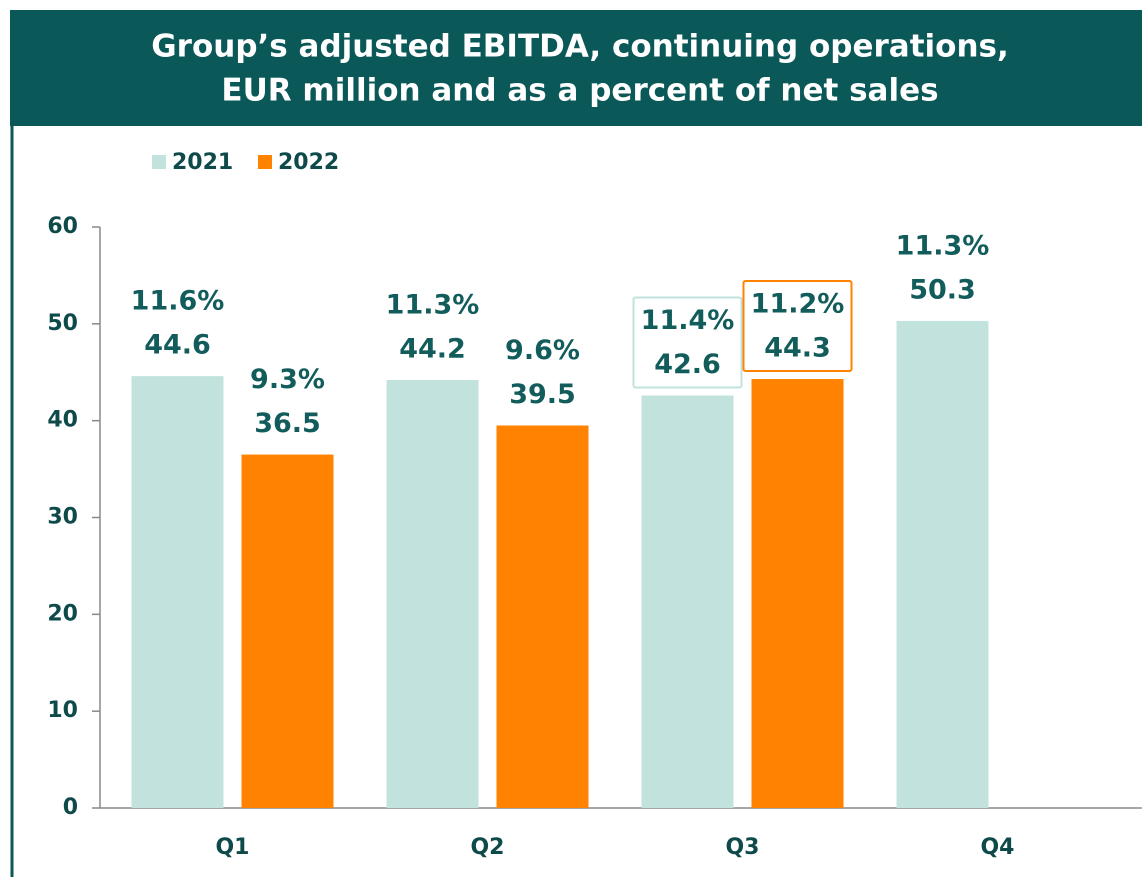  Describe the element at coordinates (62, 226) in the screenshot. I see `y-tick-label: 60` at that location.